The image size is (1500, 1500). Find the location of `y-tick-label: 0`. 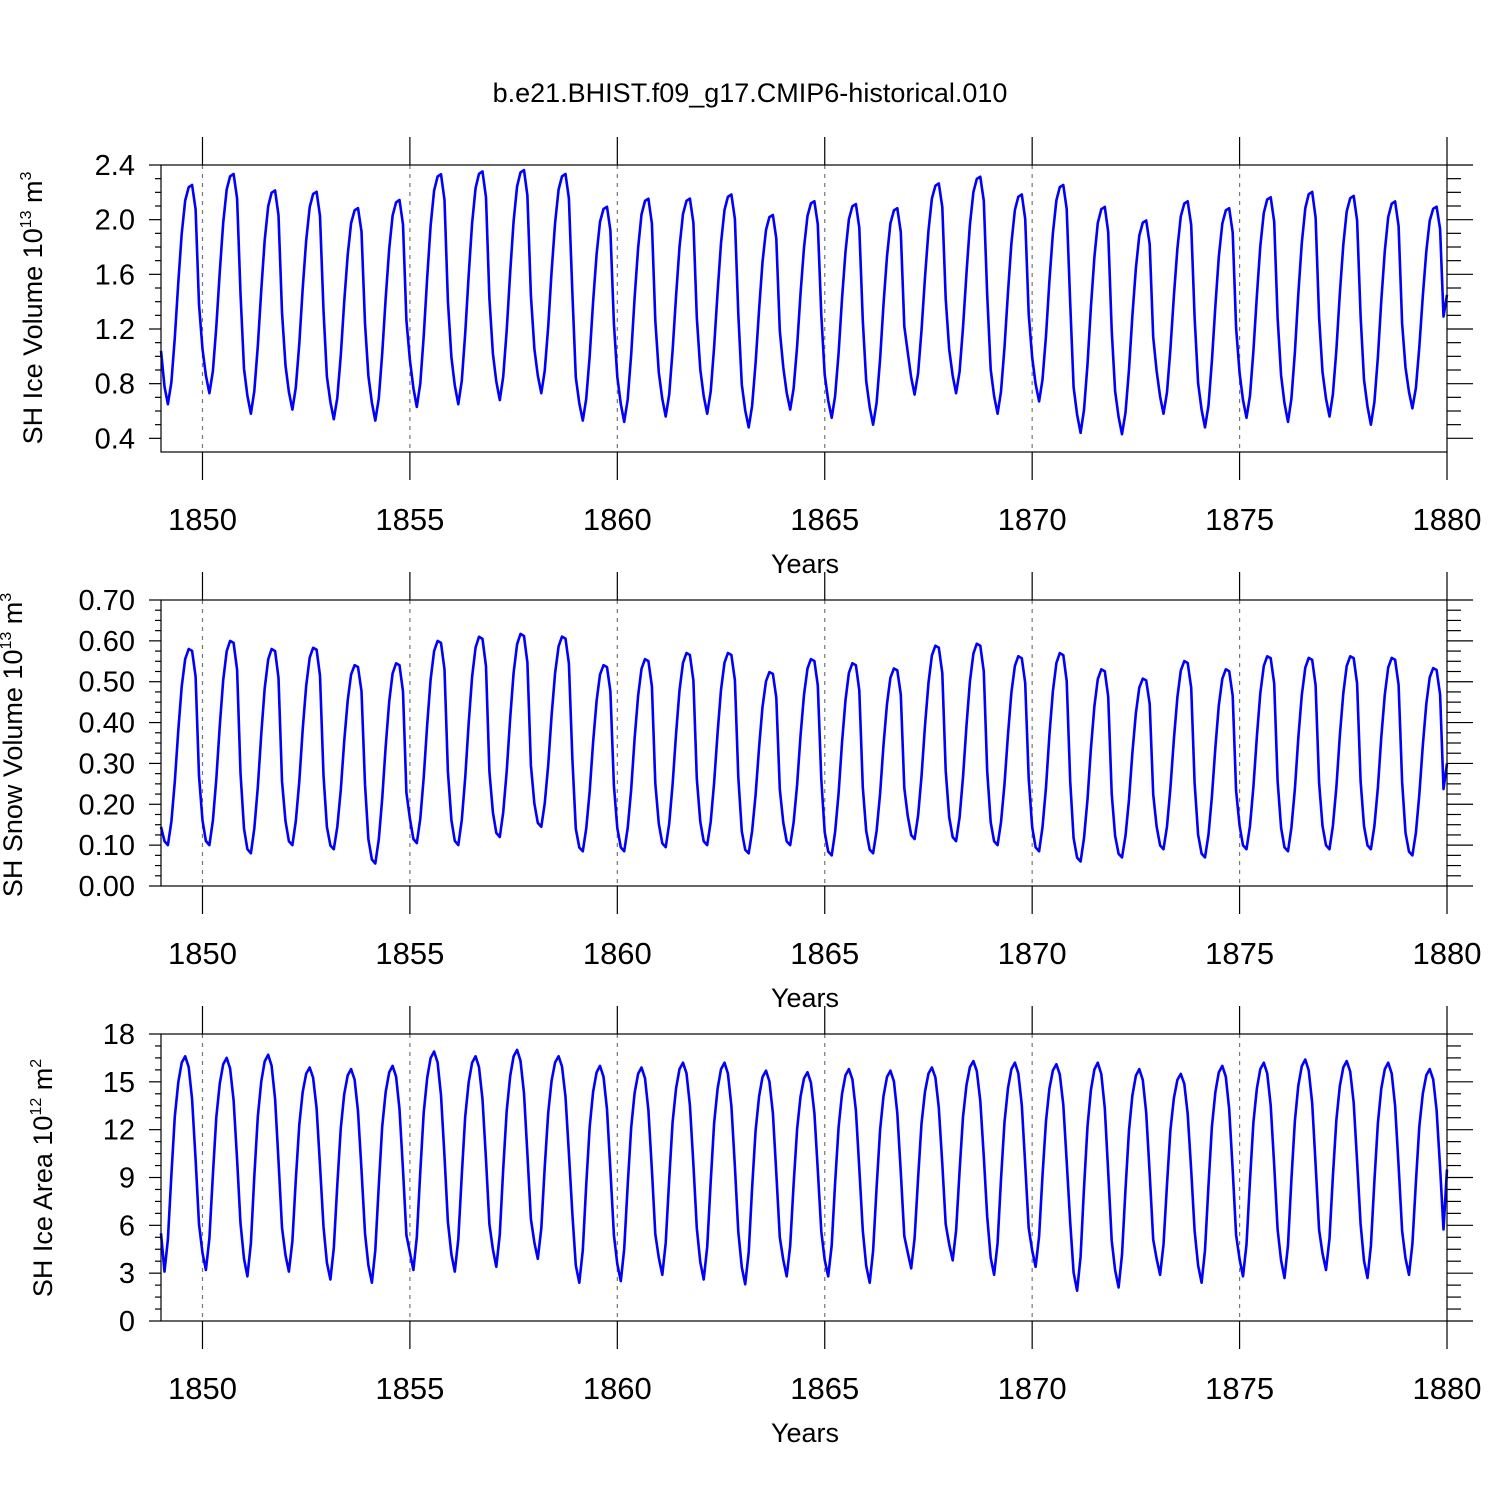

y-tick-label: 0 is located at coordinates (127, 1322).